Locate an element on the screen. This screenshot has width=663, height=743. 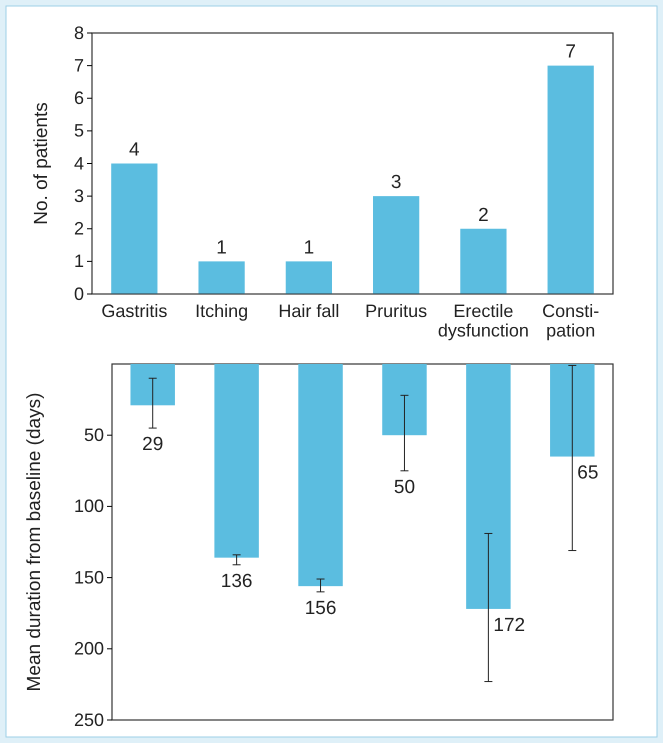
y-tick-label: 2 is located at coordinates (79, 228).